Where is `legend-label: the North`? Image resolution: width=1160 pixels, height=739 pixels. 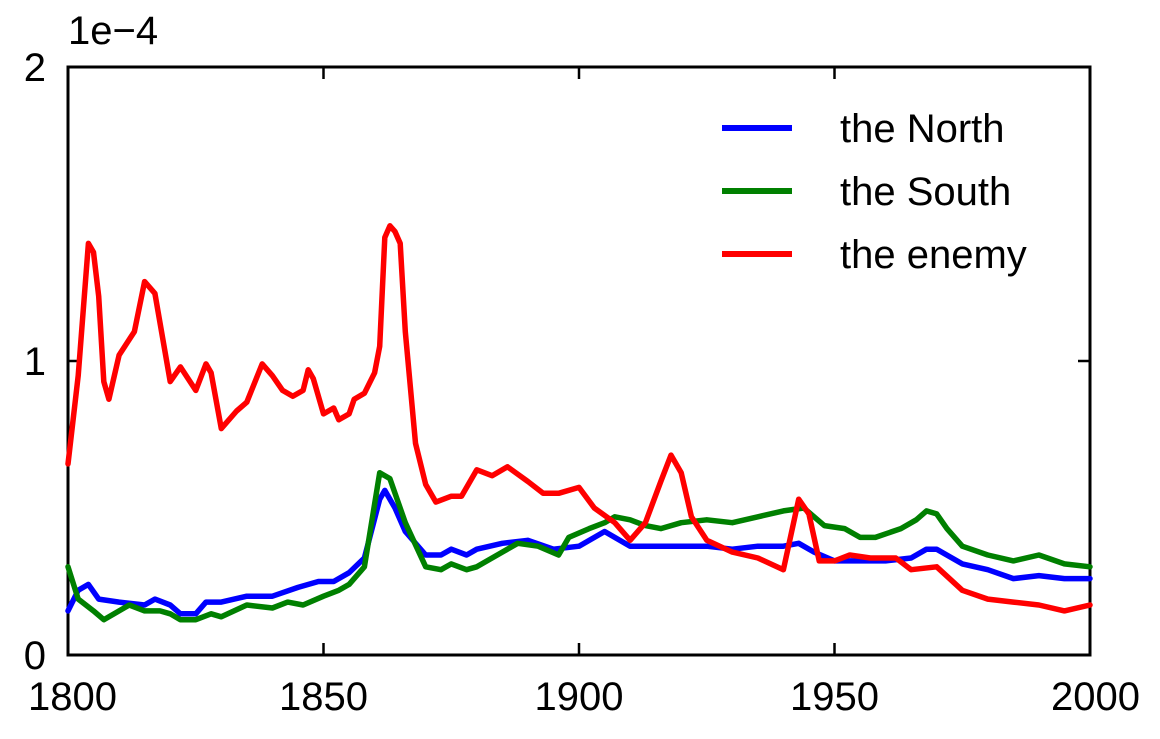 legend-label: the North is located at coordinates (922, 129).